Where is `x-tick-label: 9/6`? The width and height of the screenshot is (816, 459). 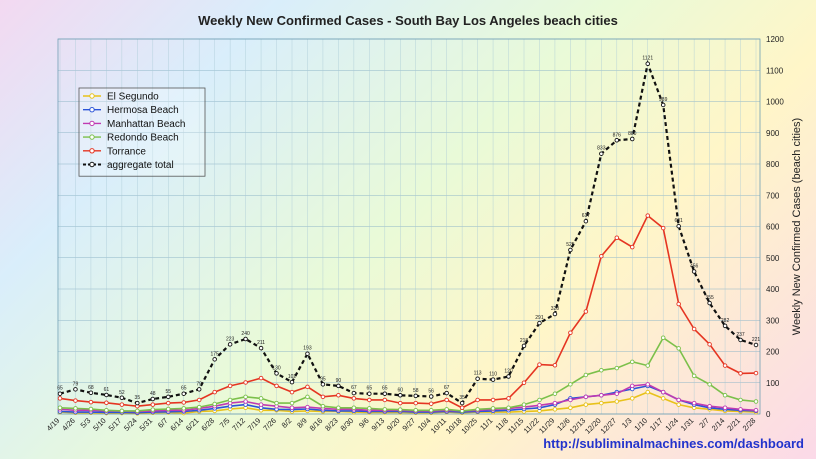 x-tick-label: 9/6 is located at coordinates (364, 423).